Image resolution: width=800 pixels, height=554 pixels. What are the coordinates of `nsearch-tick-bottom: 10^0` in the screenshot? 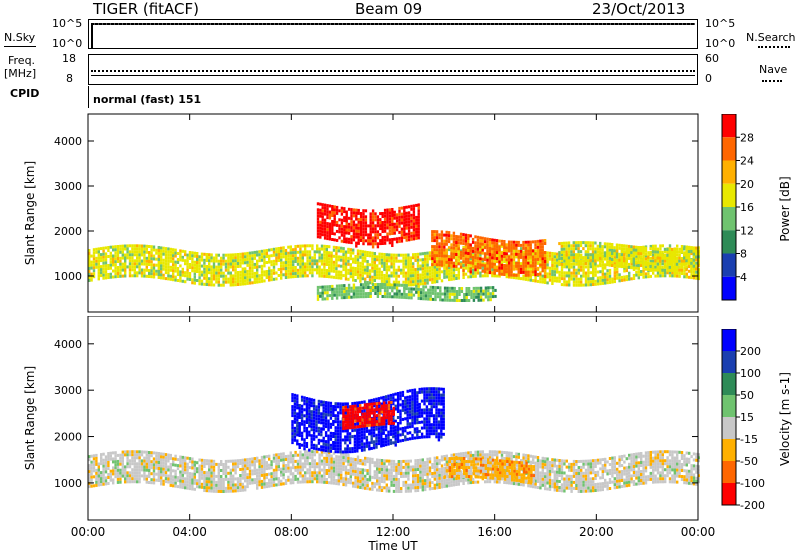 It's located at (720, 43).